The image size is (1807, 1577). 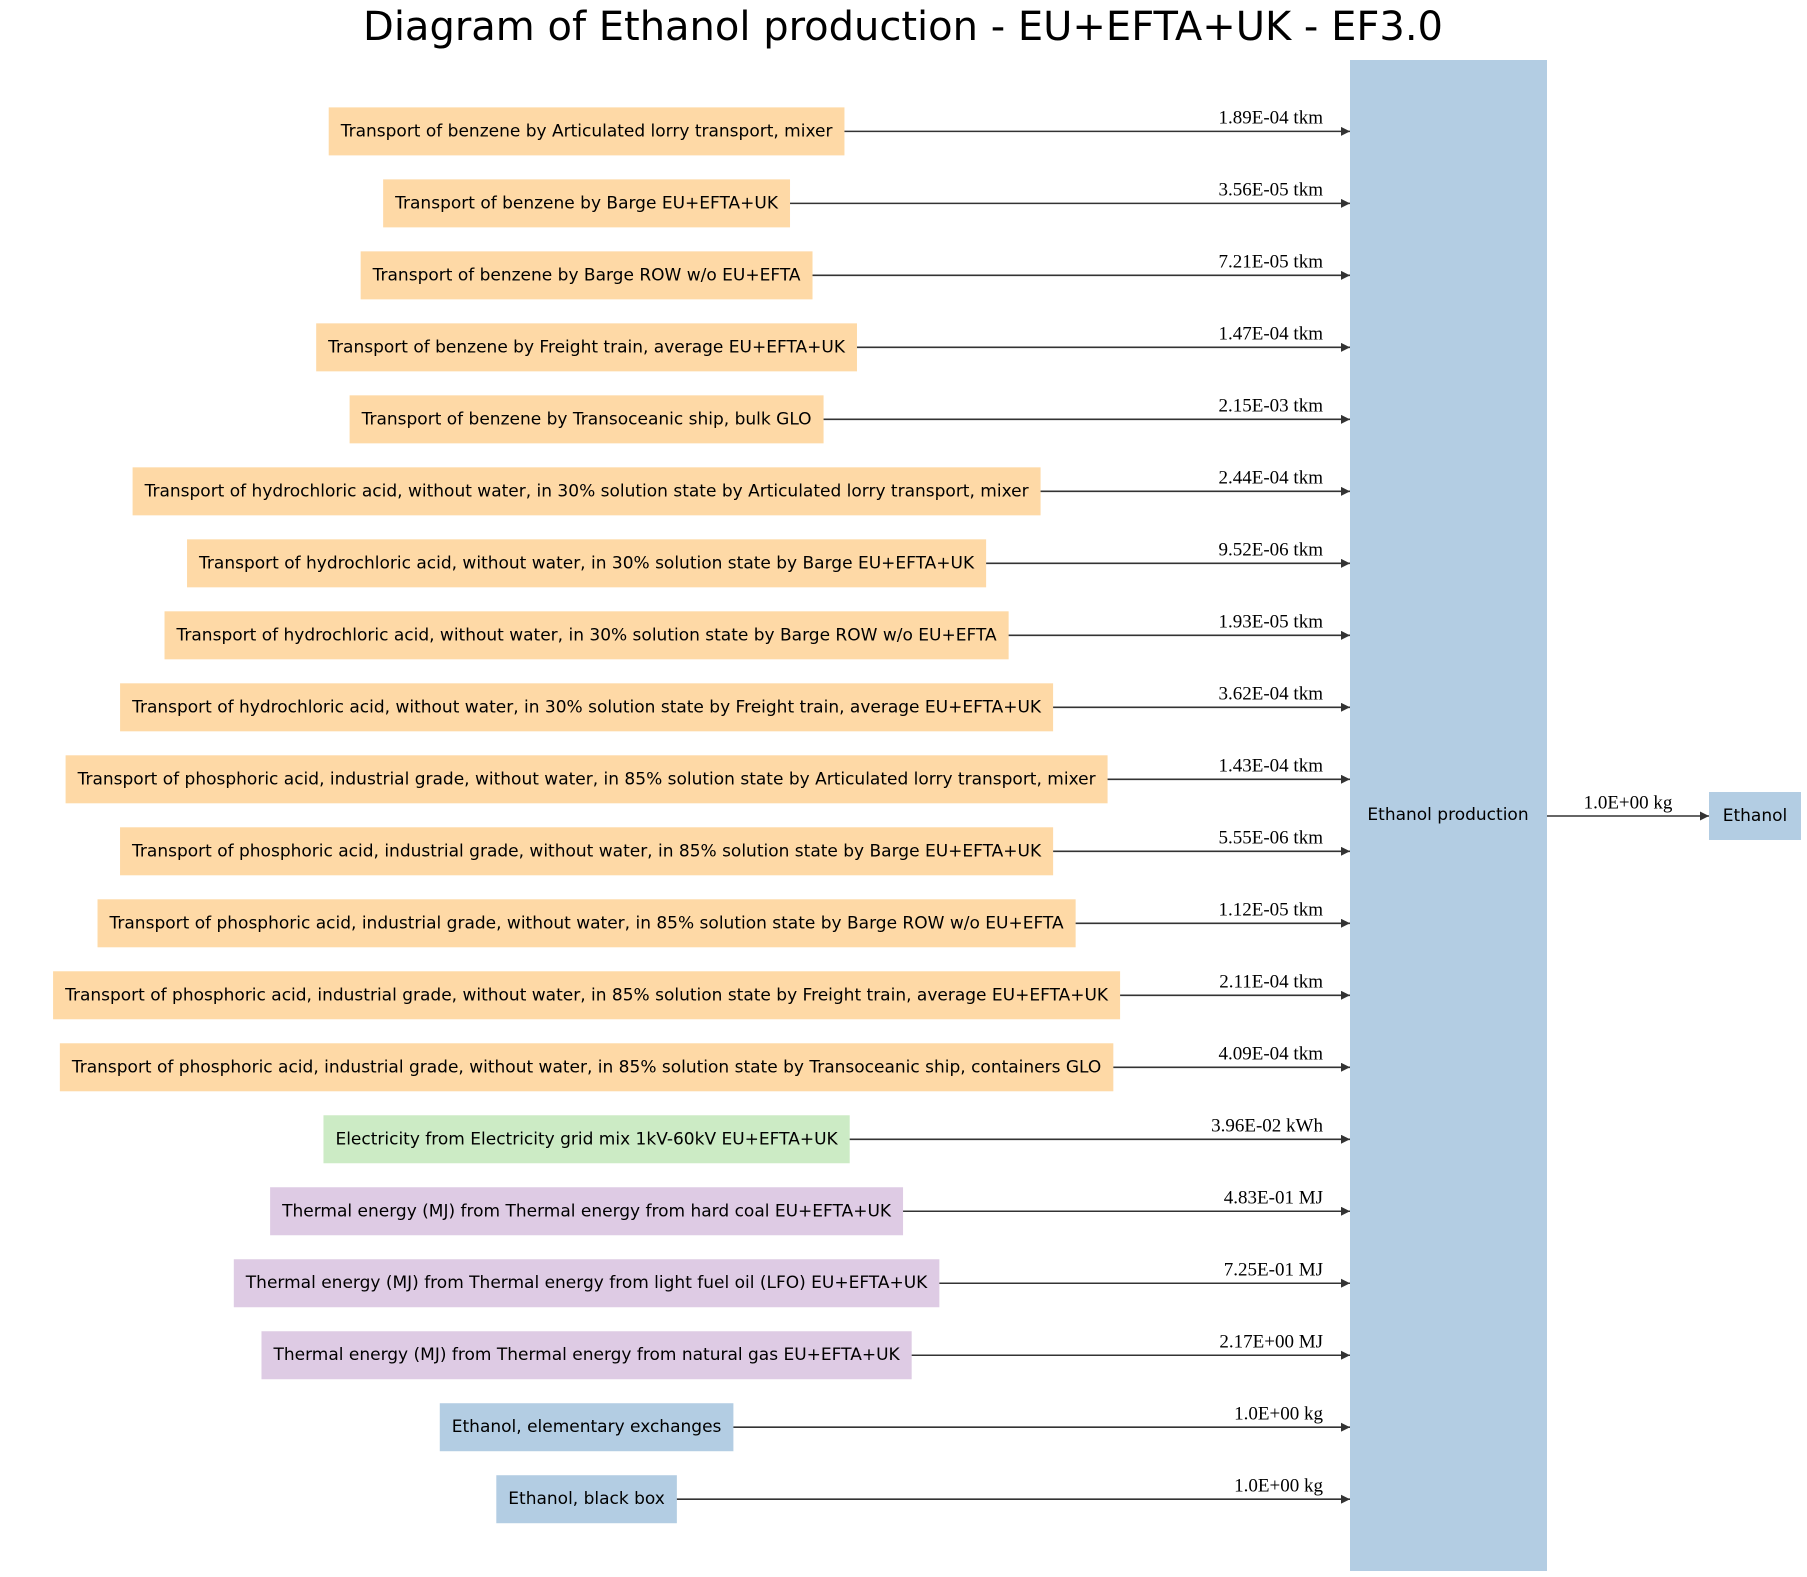 I want to click on output-box, so click(x=1755, y=816).